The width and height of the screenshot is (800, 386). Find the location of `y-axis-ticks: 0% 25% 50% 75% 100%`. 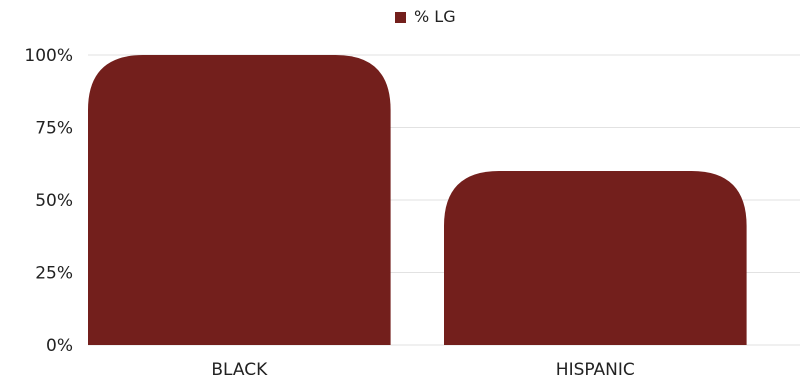

y-axis-ticks: 0% 25% 50% 75% 100% is located at coordinates (48, 201).